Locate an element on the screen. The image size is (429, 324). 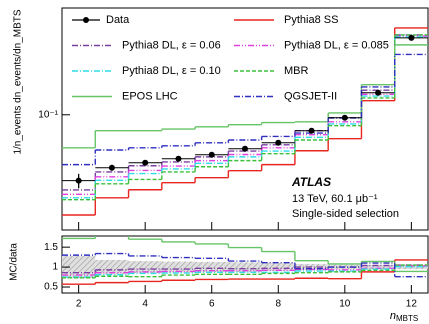
legend-label: Data is located at coordinates (118, 20).